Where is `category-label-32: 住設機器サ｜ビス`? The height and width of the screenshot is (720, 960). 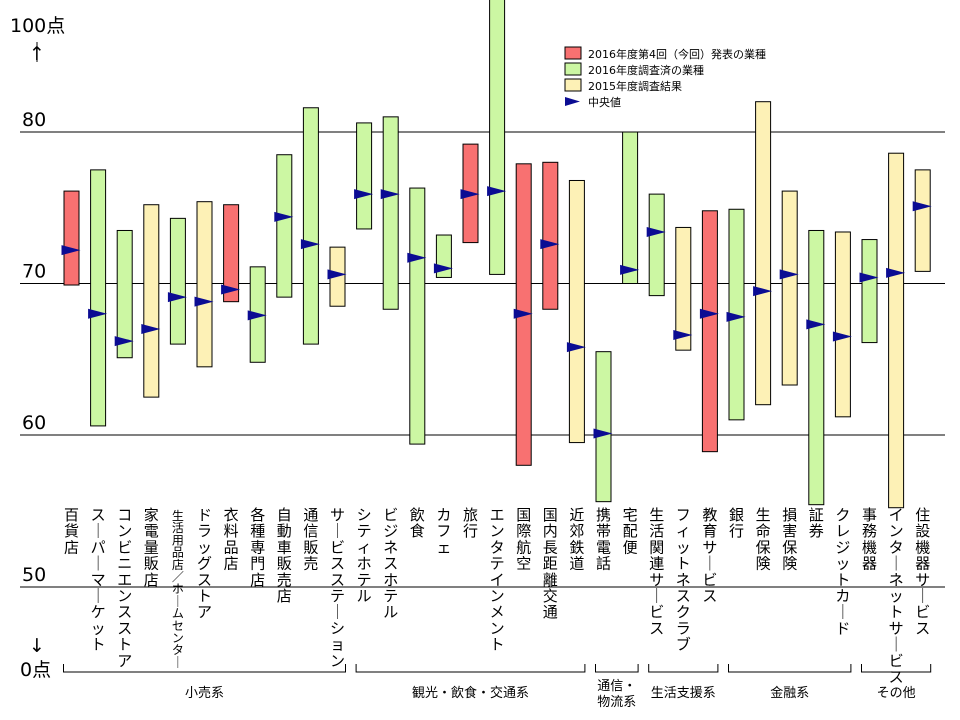
category-label-32: 住設機器サ｜ビス is located at coordinates (922, 571).